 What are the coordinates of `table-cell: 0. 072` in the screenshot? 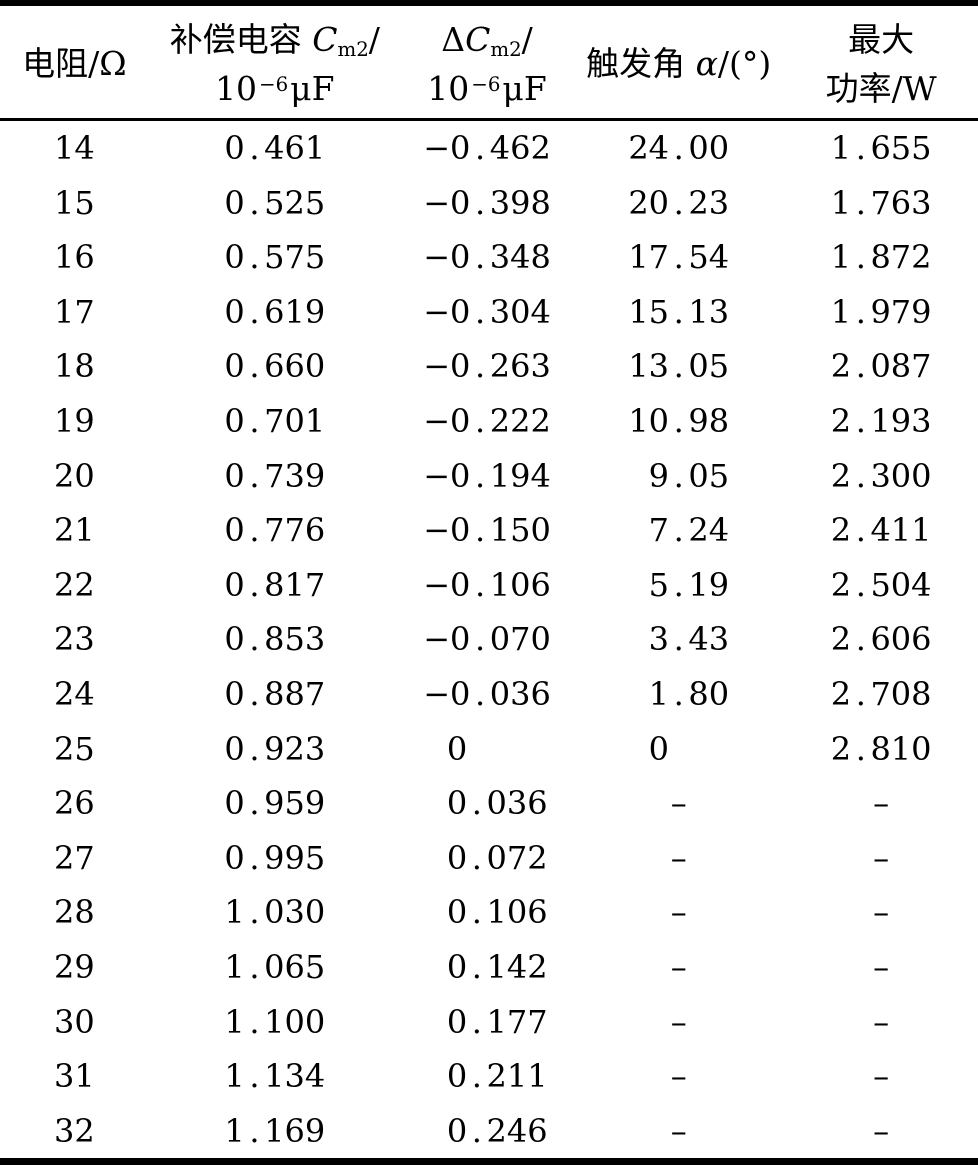 It's located at (487, 858).